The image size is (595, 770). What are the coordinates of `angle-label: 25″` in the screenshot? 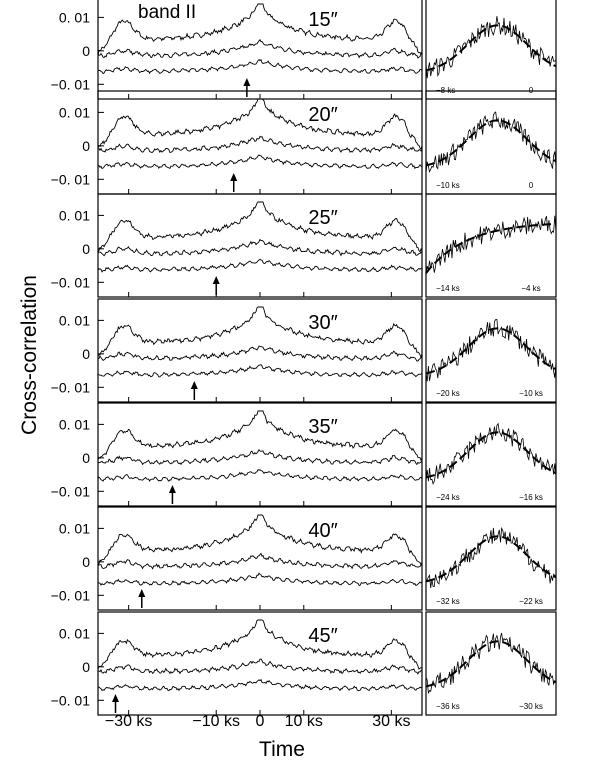 It's located at (322, 218).